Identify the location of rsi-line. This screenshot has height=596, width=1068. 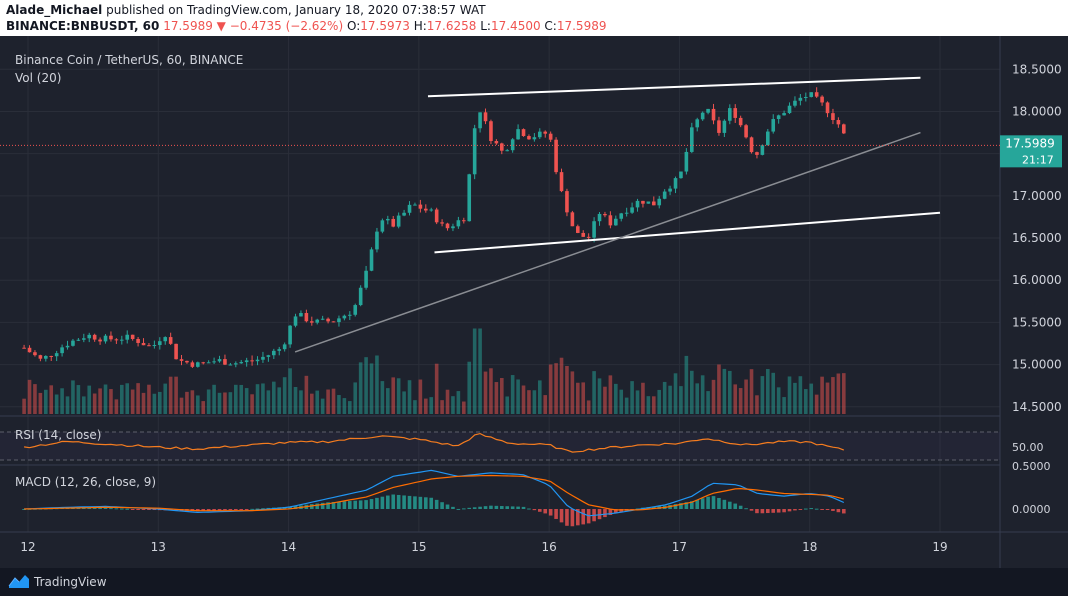
(434, 442).